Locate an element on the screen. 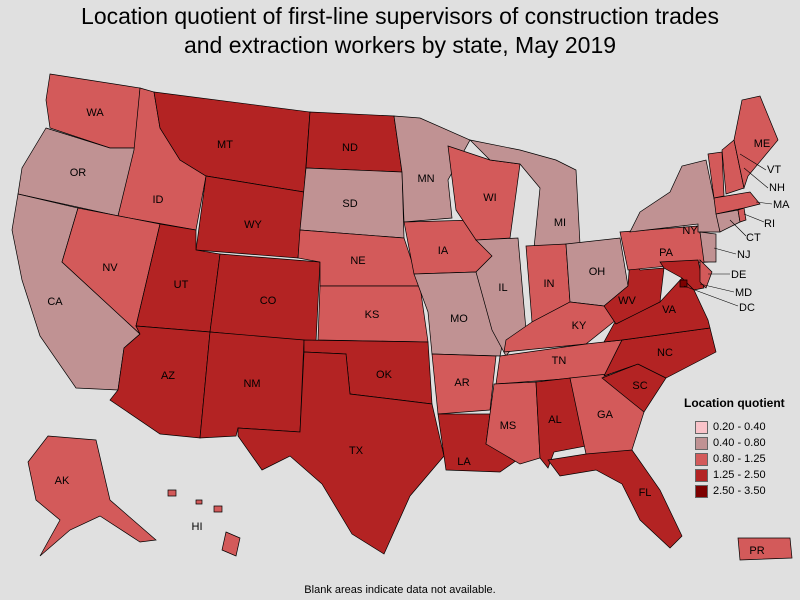  state-label-MA: MA is located at coordinates (781, 205).